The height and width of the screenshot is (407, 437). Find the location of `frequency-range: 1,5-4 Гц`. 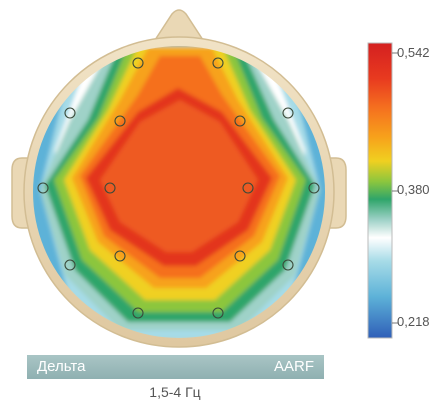

frequency-range: 1,5-4 Гц is located at coordinates (175, 392).